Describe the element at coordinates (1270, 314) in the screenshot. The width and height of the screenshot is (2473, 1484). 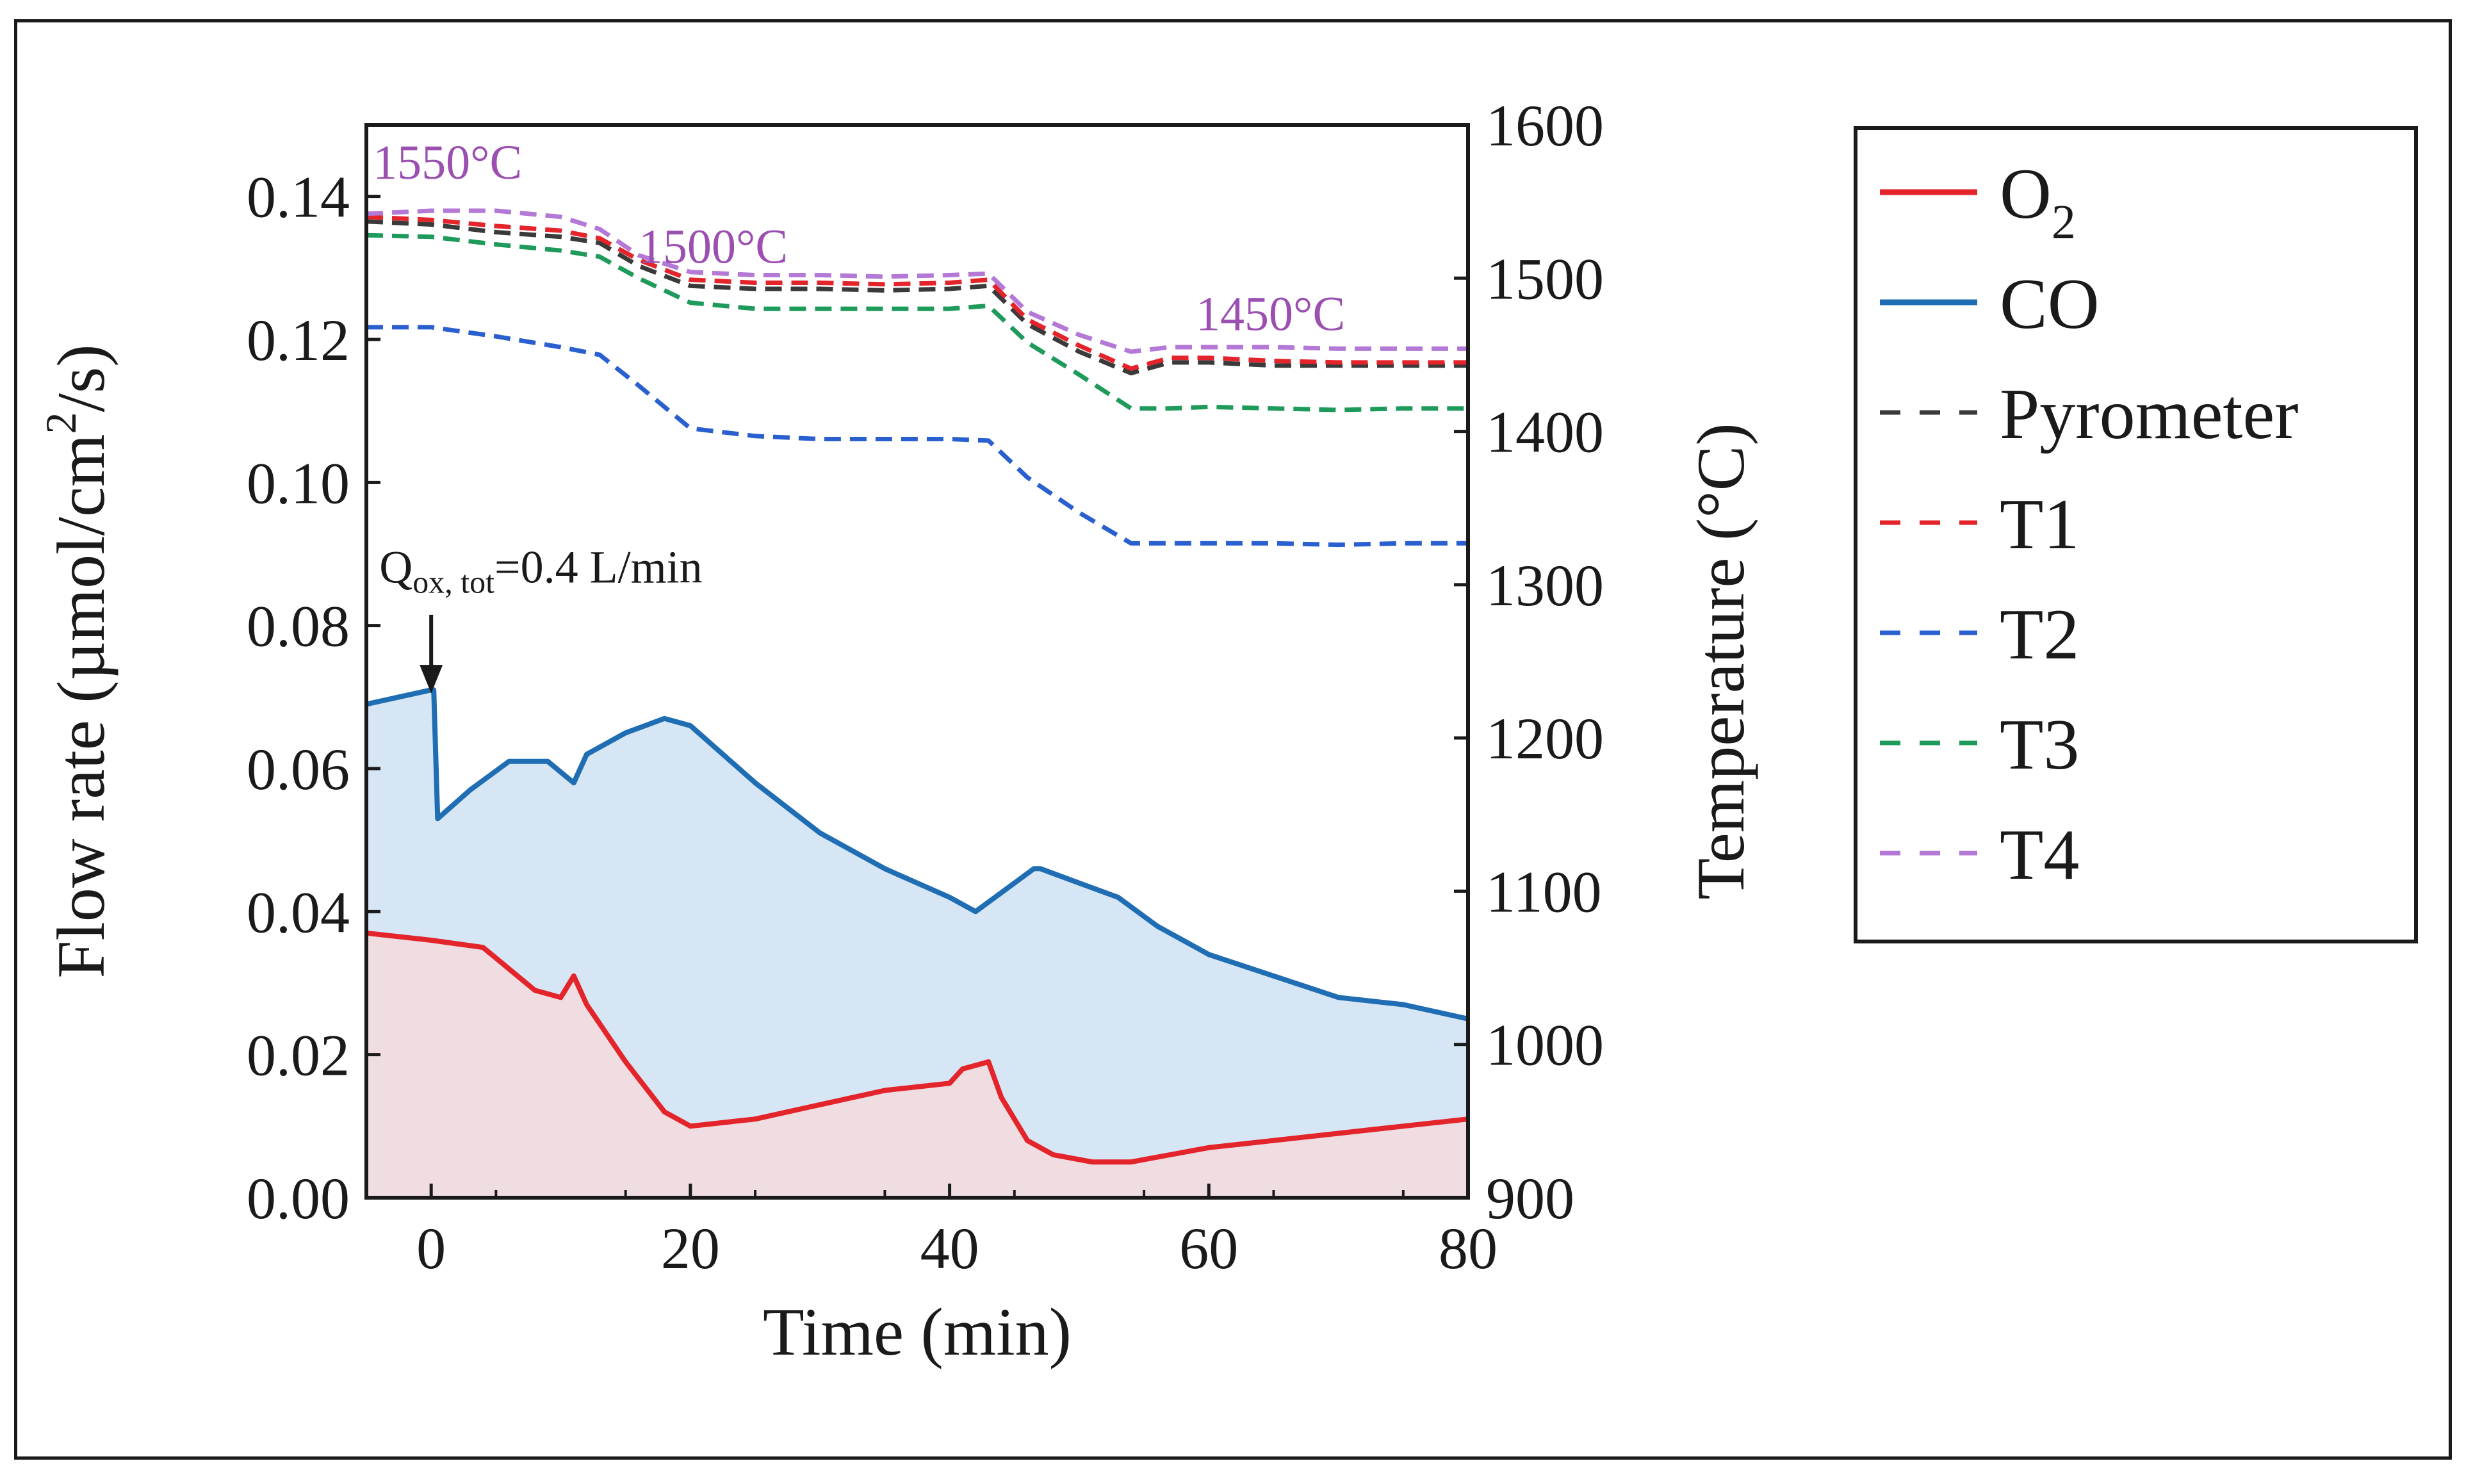
I see `temp-label-1450: 1450°C` at that location.